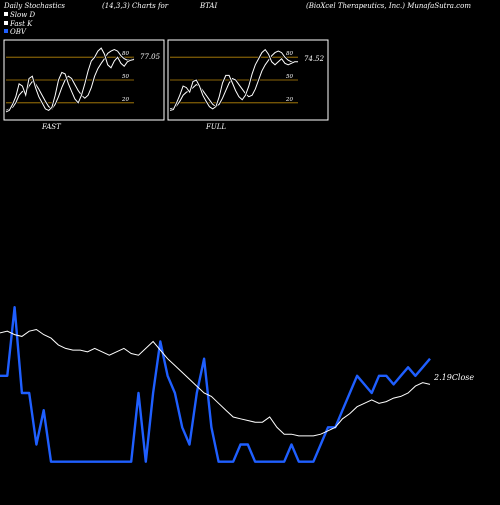 The image size is (500, 505). Describe the element at coordinates (22, 15) in the screenshot. I see `legend-label-slow-d: Slow D` at that location.